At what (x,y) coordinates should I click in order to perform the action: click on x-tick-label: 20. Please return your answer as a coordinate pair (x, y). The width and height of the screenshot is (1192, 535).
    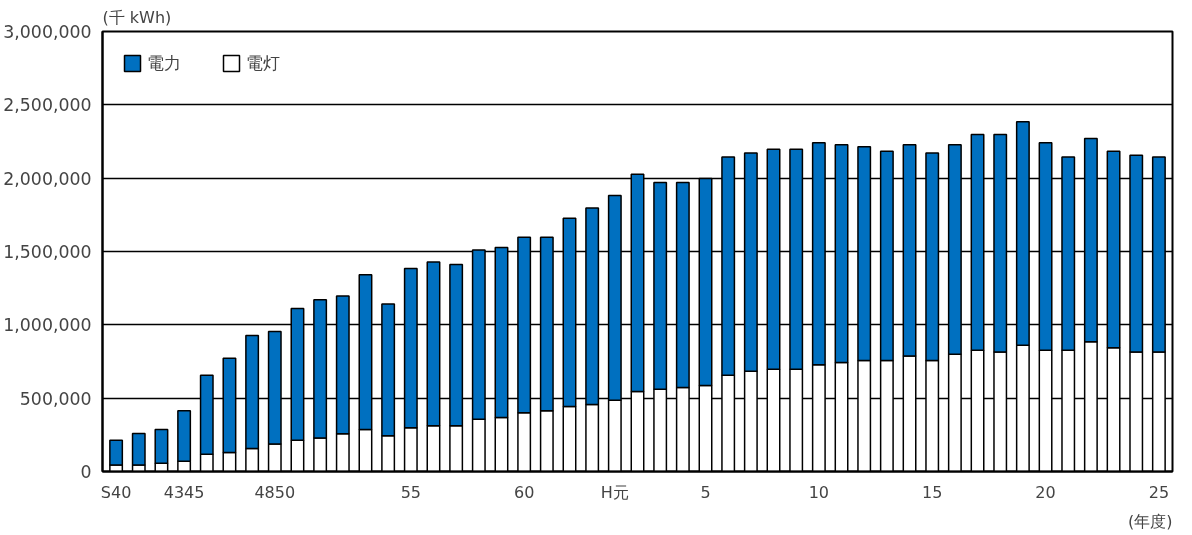
    Looking at the image, I should click on (1045, 492).